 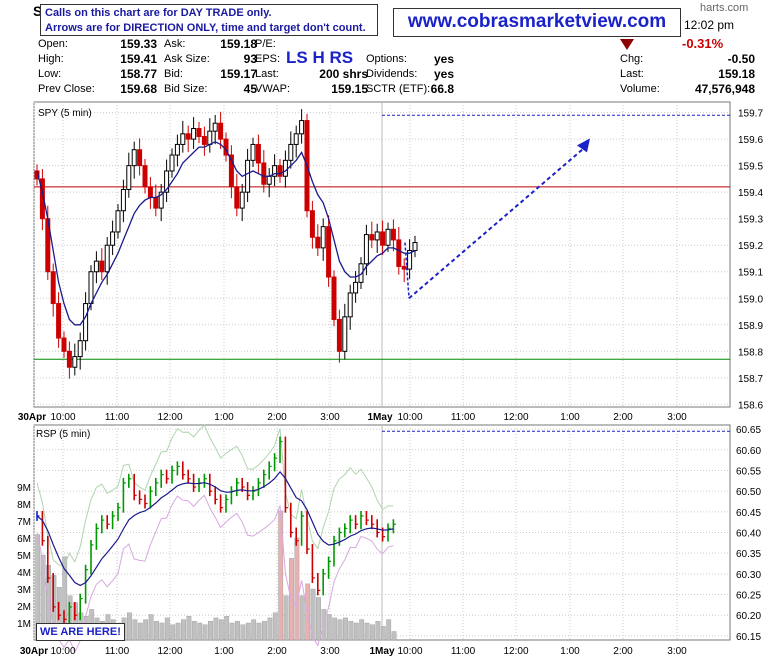 I want to click on rsp-y-tick-label: 60.20, so click(x=748, y=616).